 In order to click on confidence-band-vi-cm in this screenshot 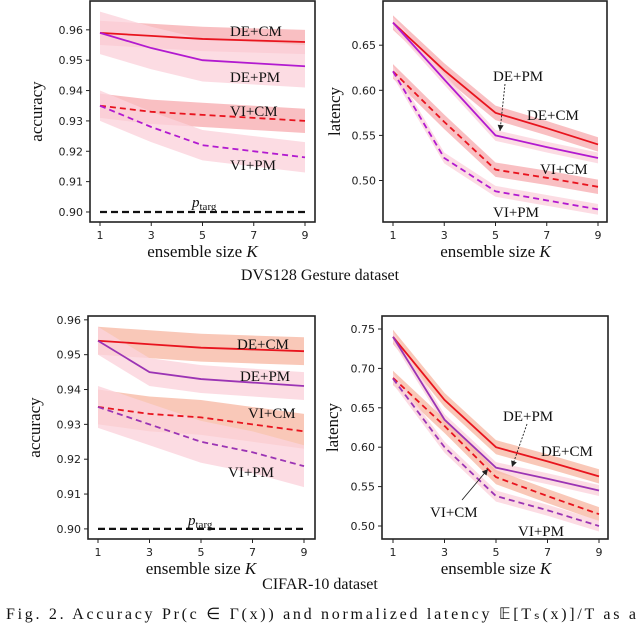, I will do `click(495, 129)`.